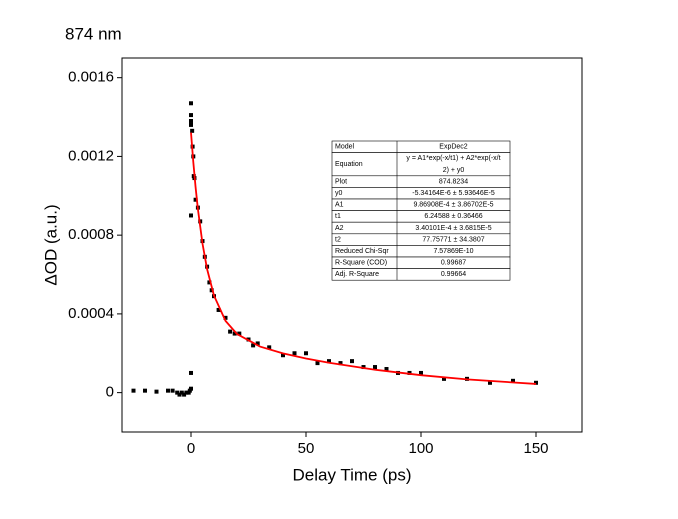 The height and width of the screenshot is (519, 678). What do you see at coordinates (341, 181) in the screenshot?
I see `table-label: Plot` at bounding box center [341, 181].